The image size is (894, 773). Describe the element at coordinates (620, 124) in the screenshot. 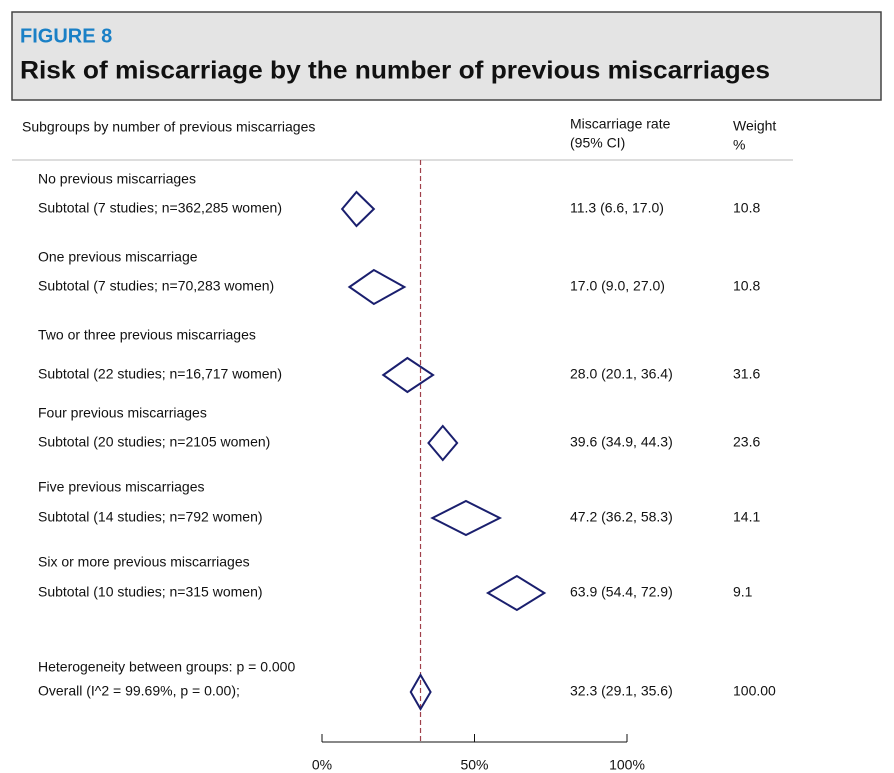

I see `column-header: Miscarriage rate` at that location.